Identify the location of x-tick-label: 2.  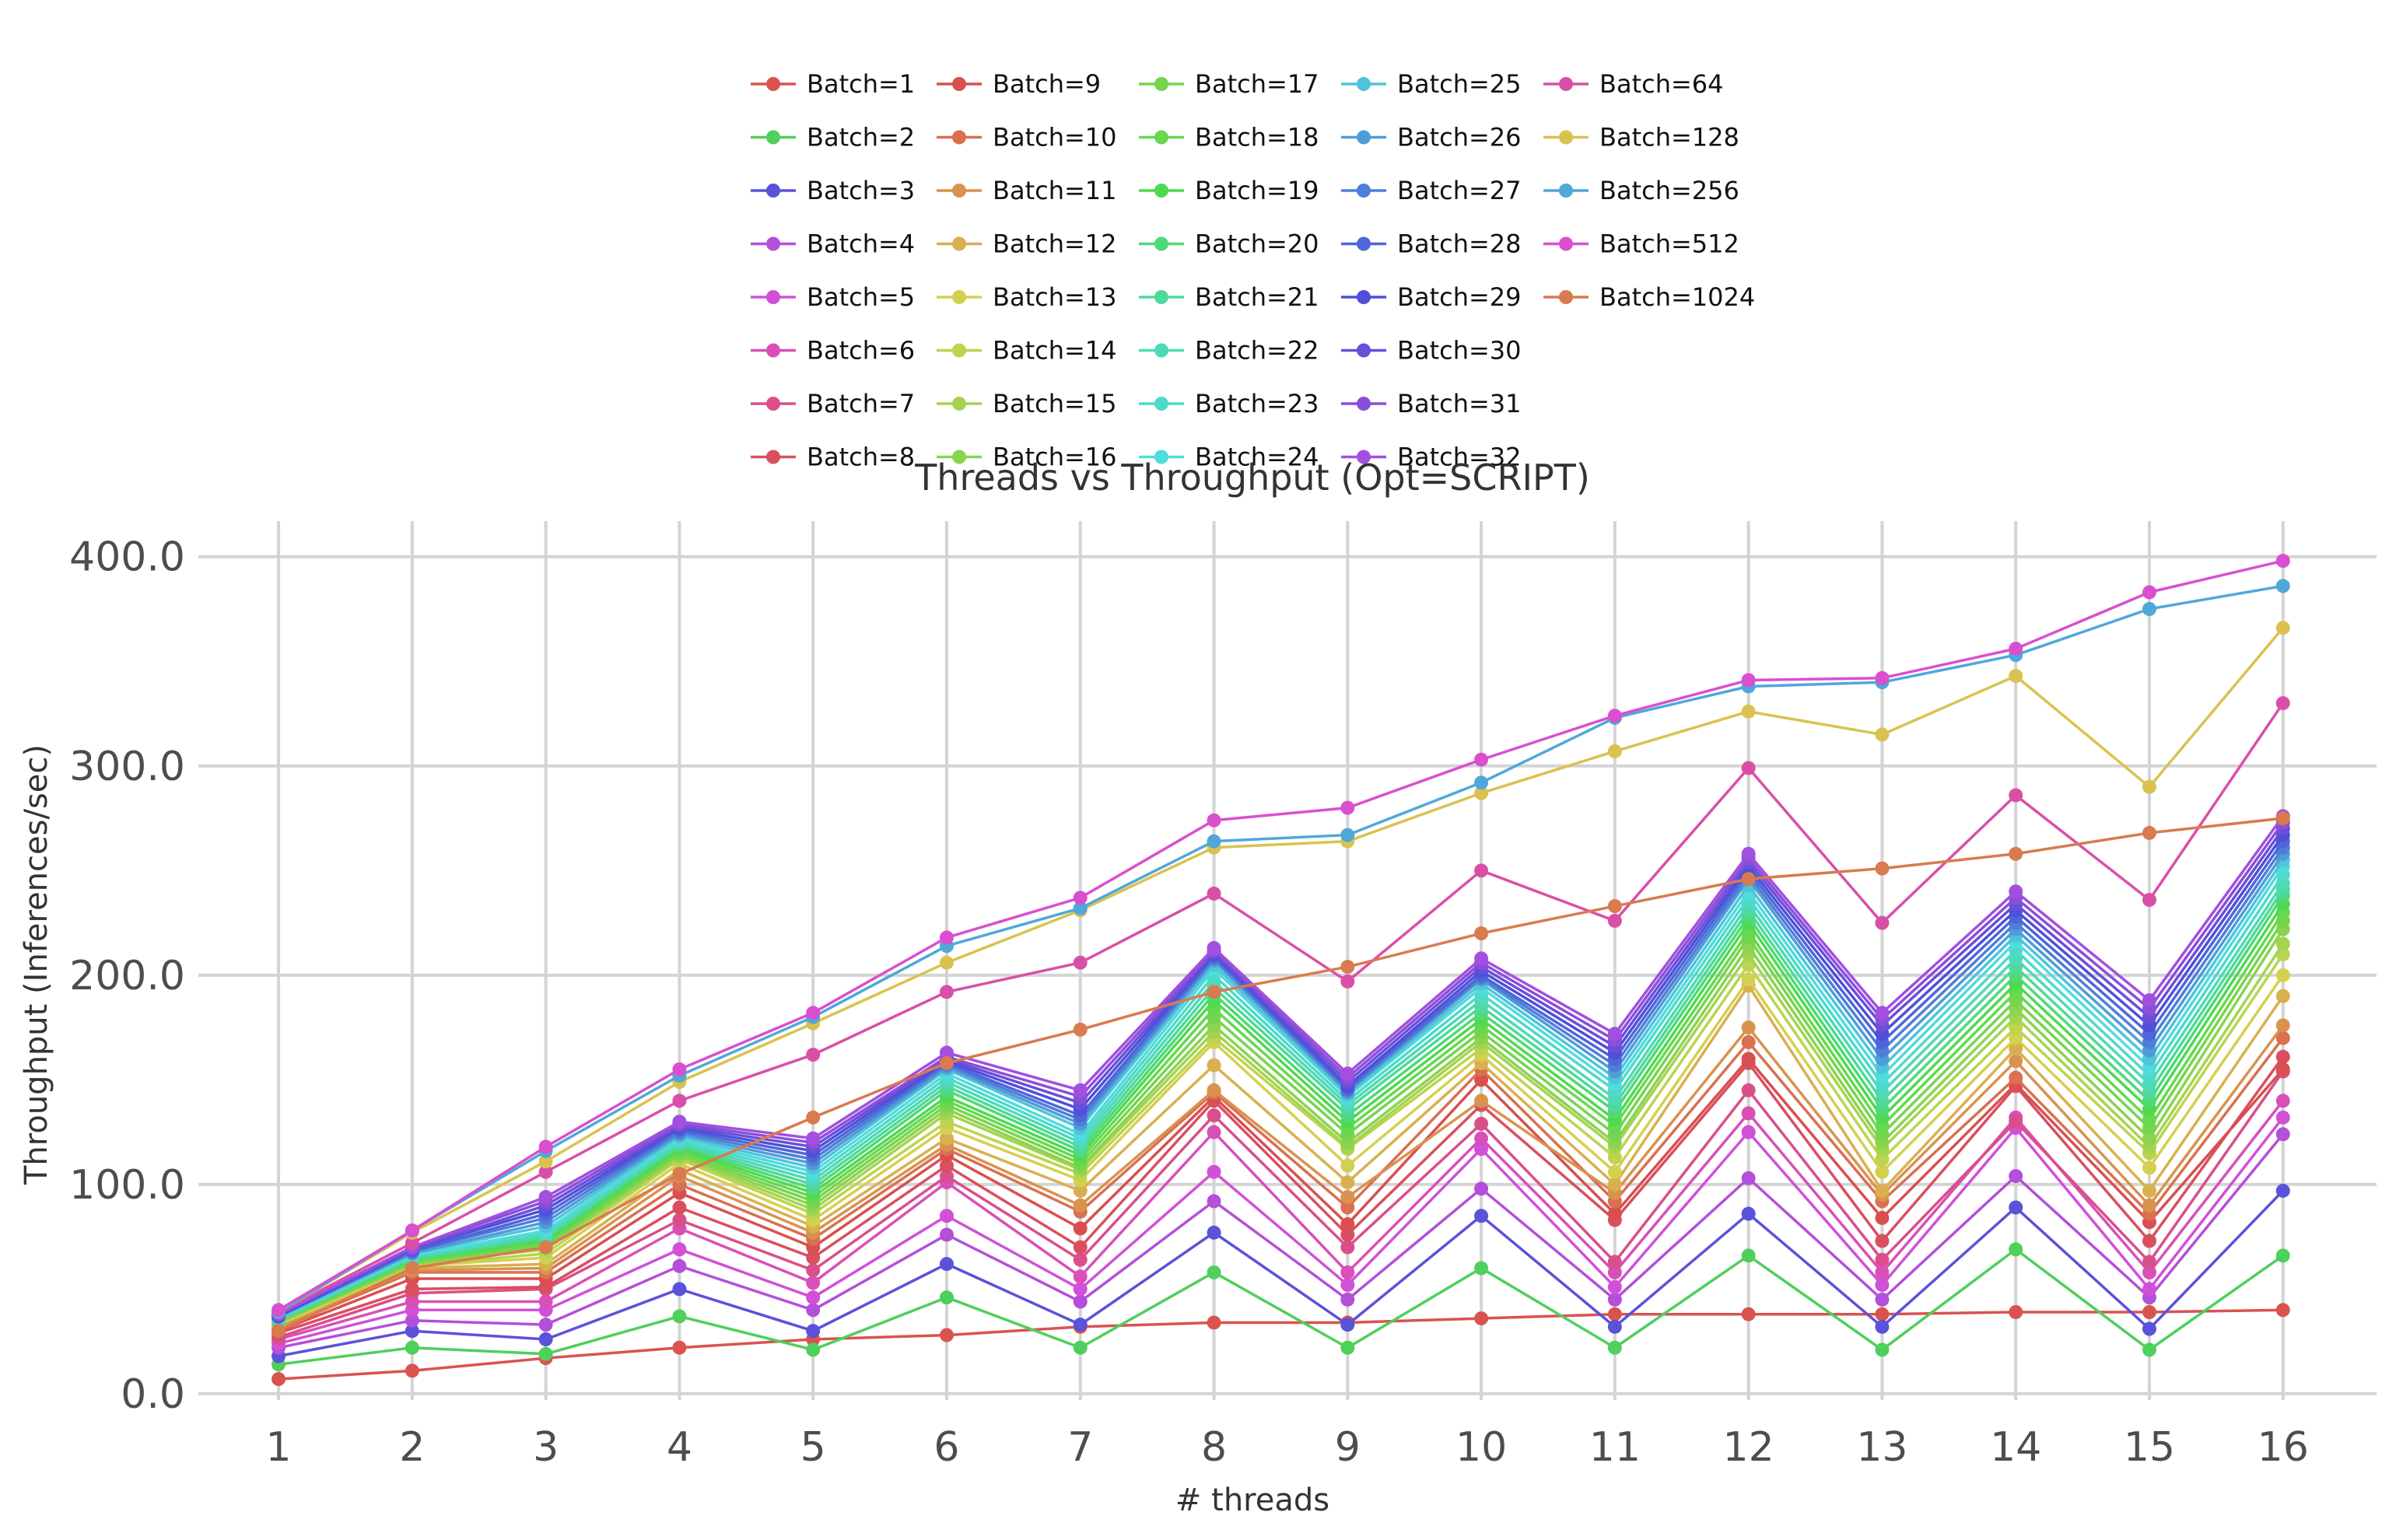
(412, 1447).